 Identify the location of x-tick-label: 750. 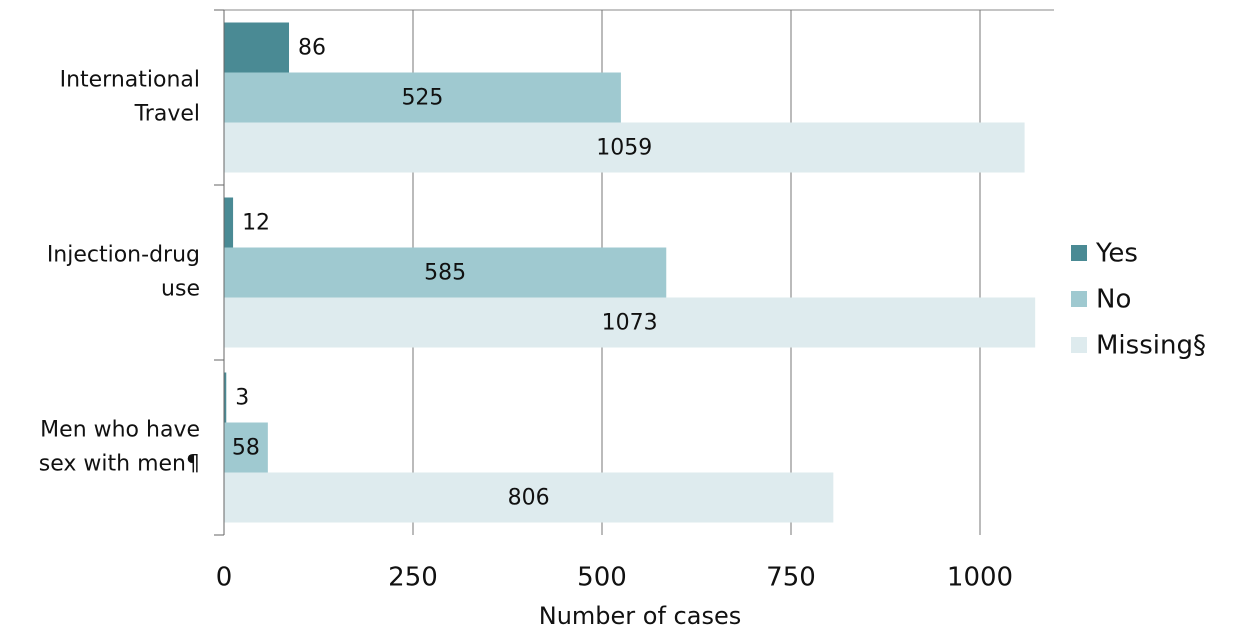
(791, 578).